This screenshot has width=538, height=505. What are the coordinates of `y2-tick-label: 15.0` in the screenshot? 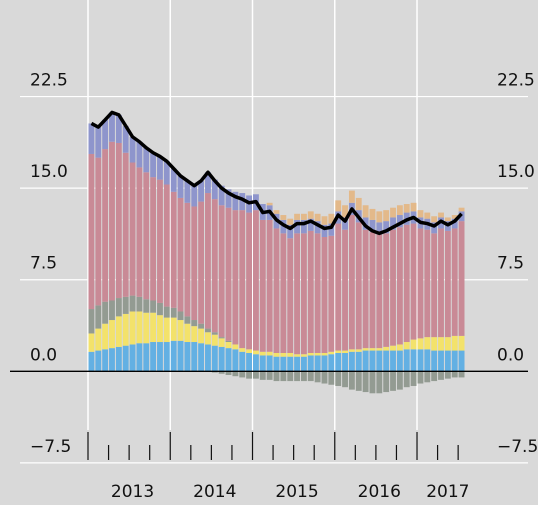 It's located at (516, 172).